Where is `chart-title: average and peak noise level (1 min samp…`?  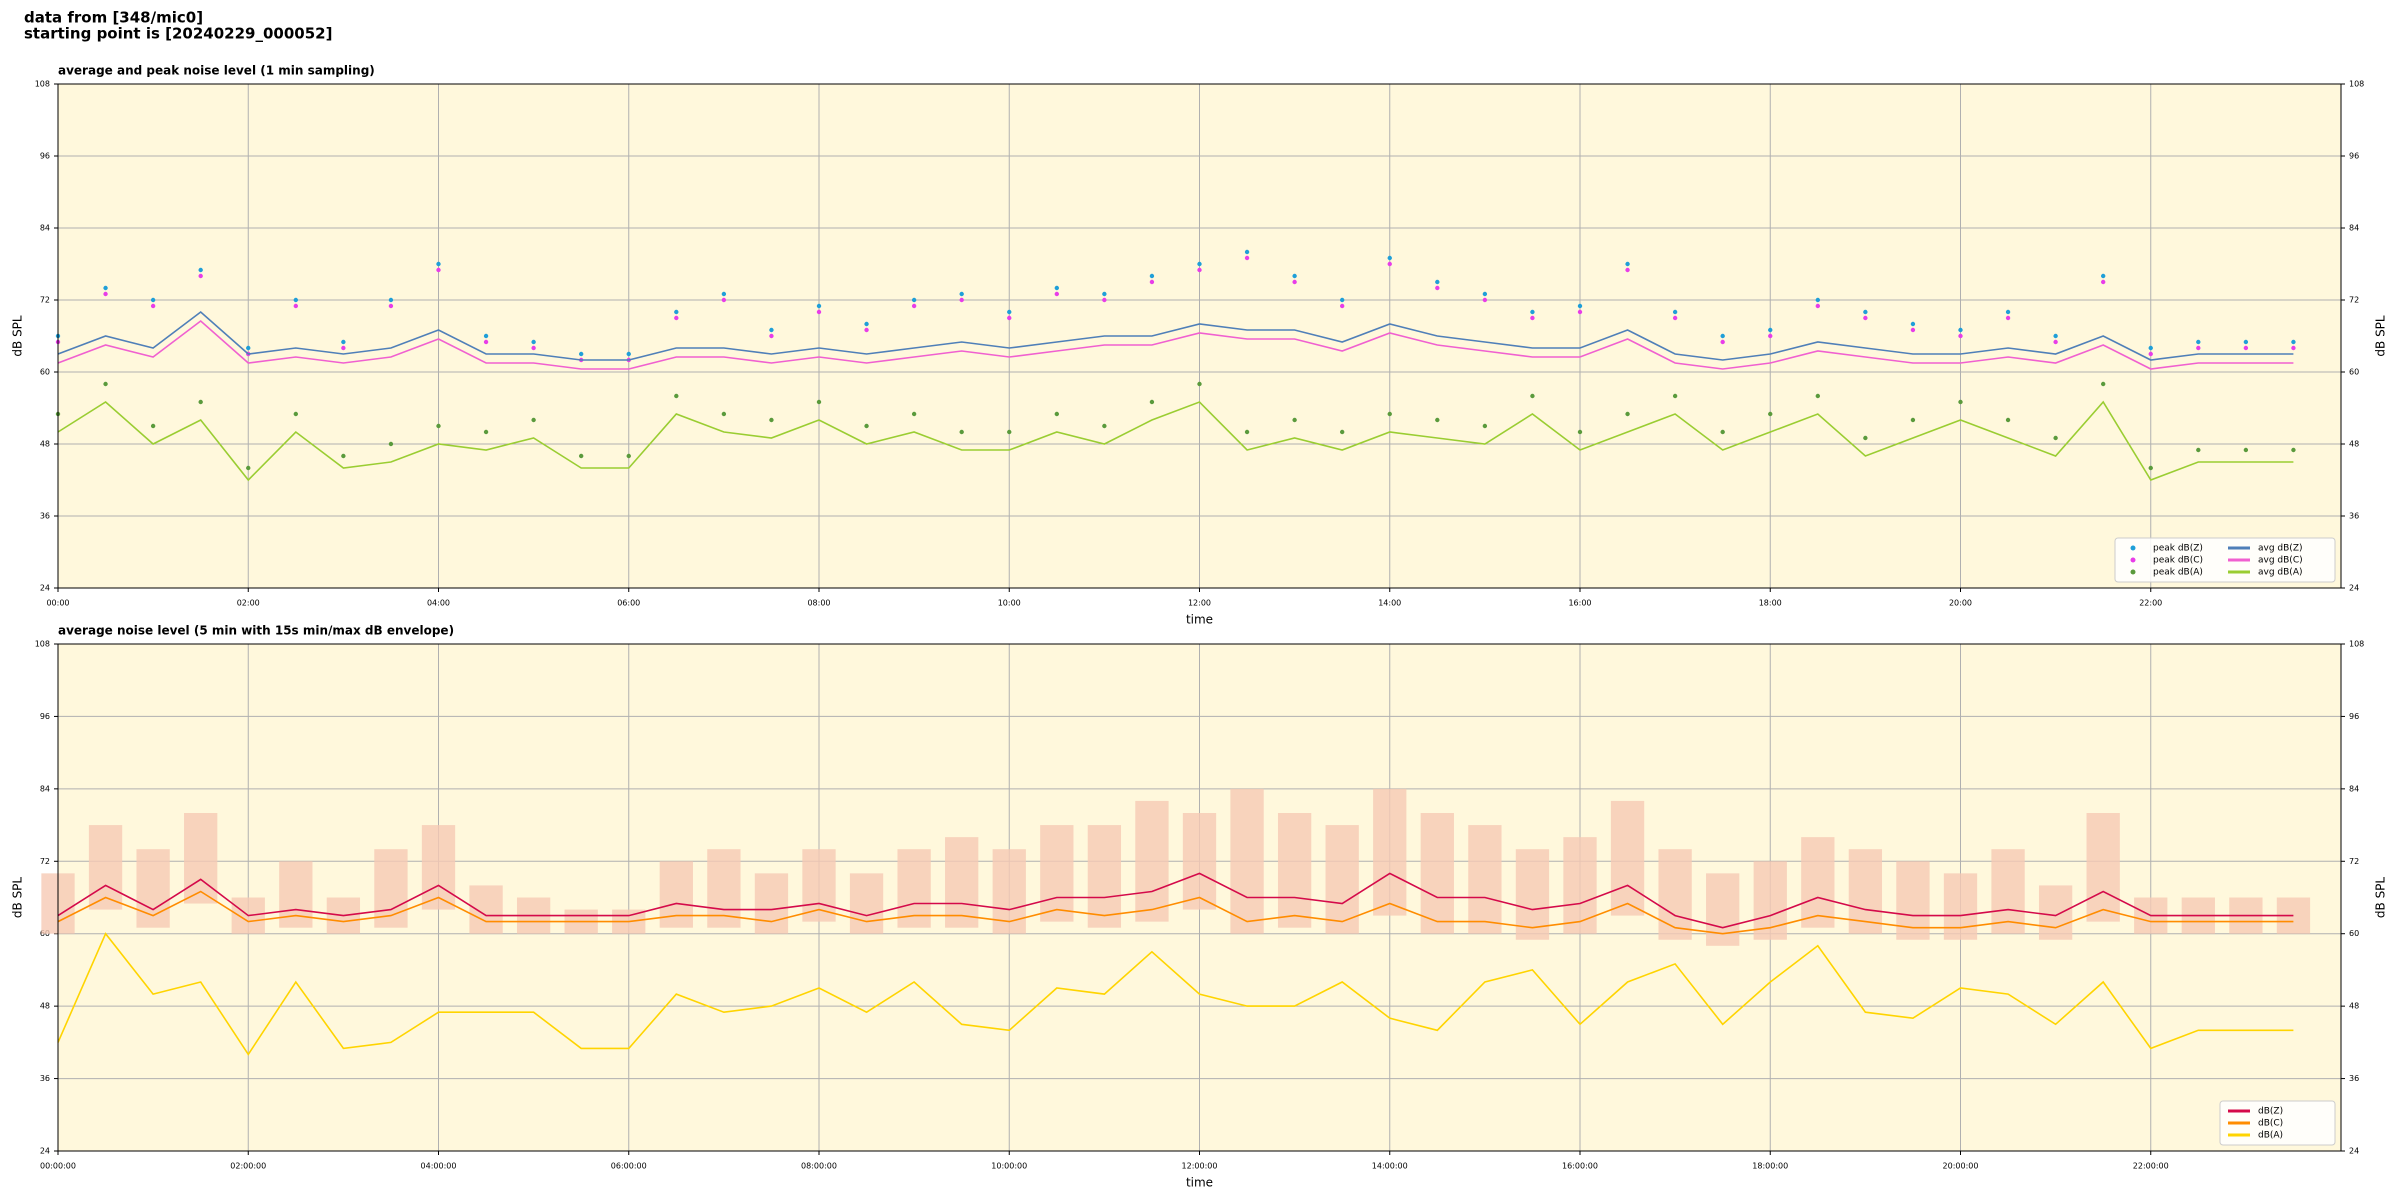
chart-title: average and peak noise level (1 min samp… is located at coordinates (216, 71).